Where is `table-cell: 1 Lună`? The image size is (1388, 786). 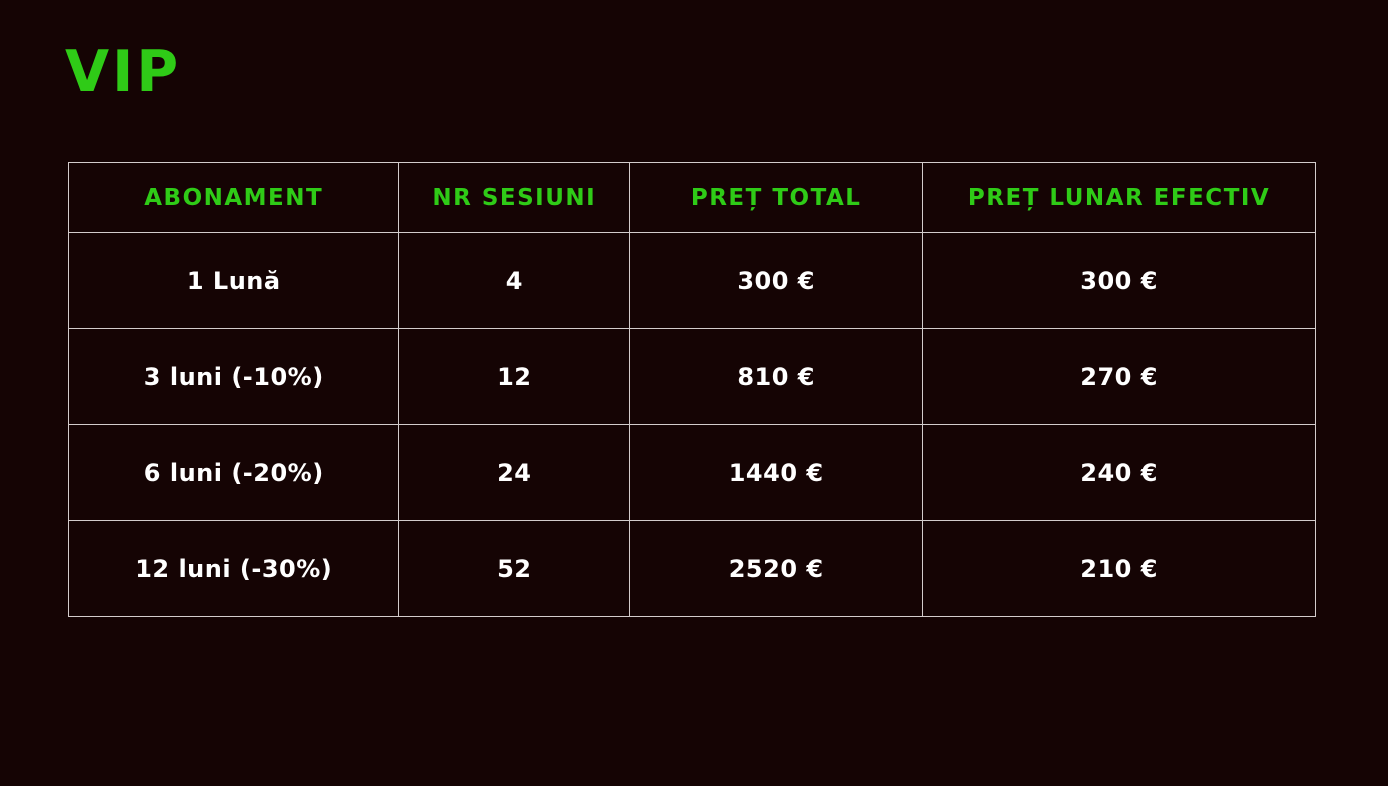
table-cell: 1 Lună is located at coordinates (233, 280).